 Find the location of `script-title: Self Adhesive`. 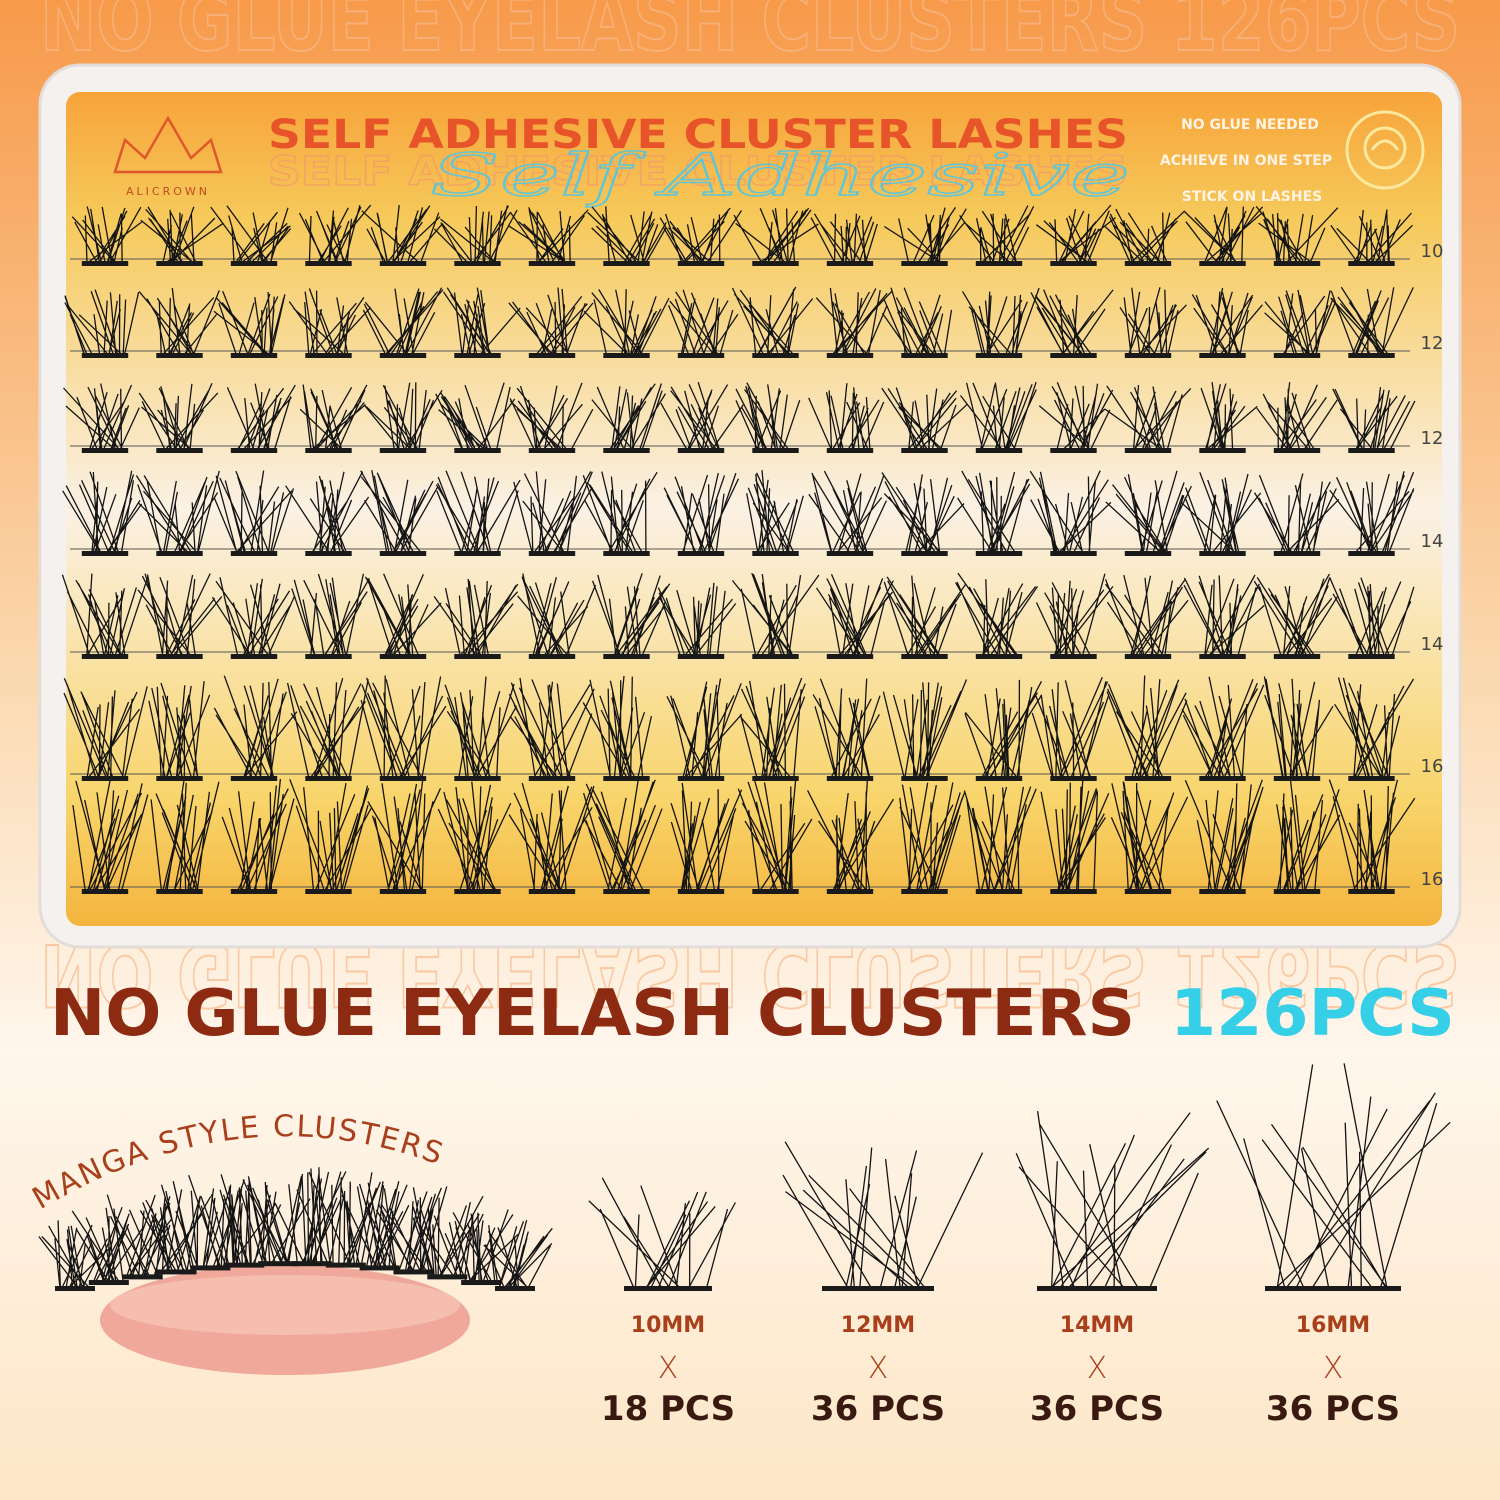

script-title: Self Adhesive is located at coordinates (780, 175).